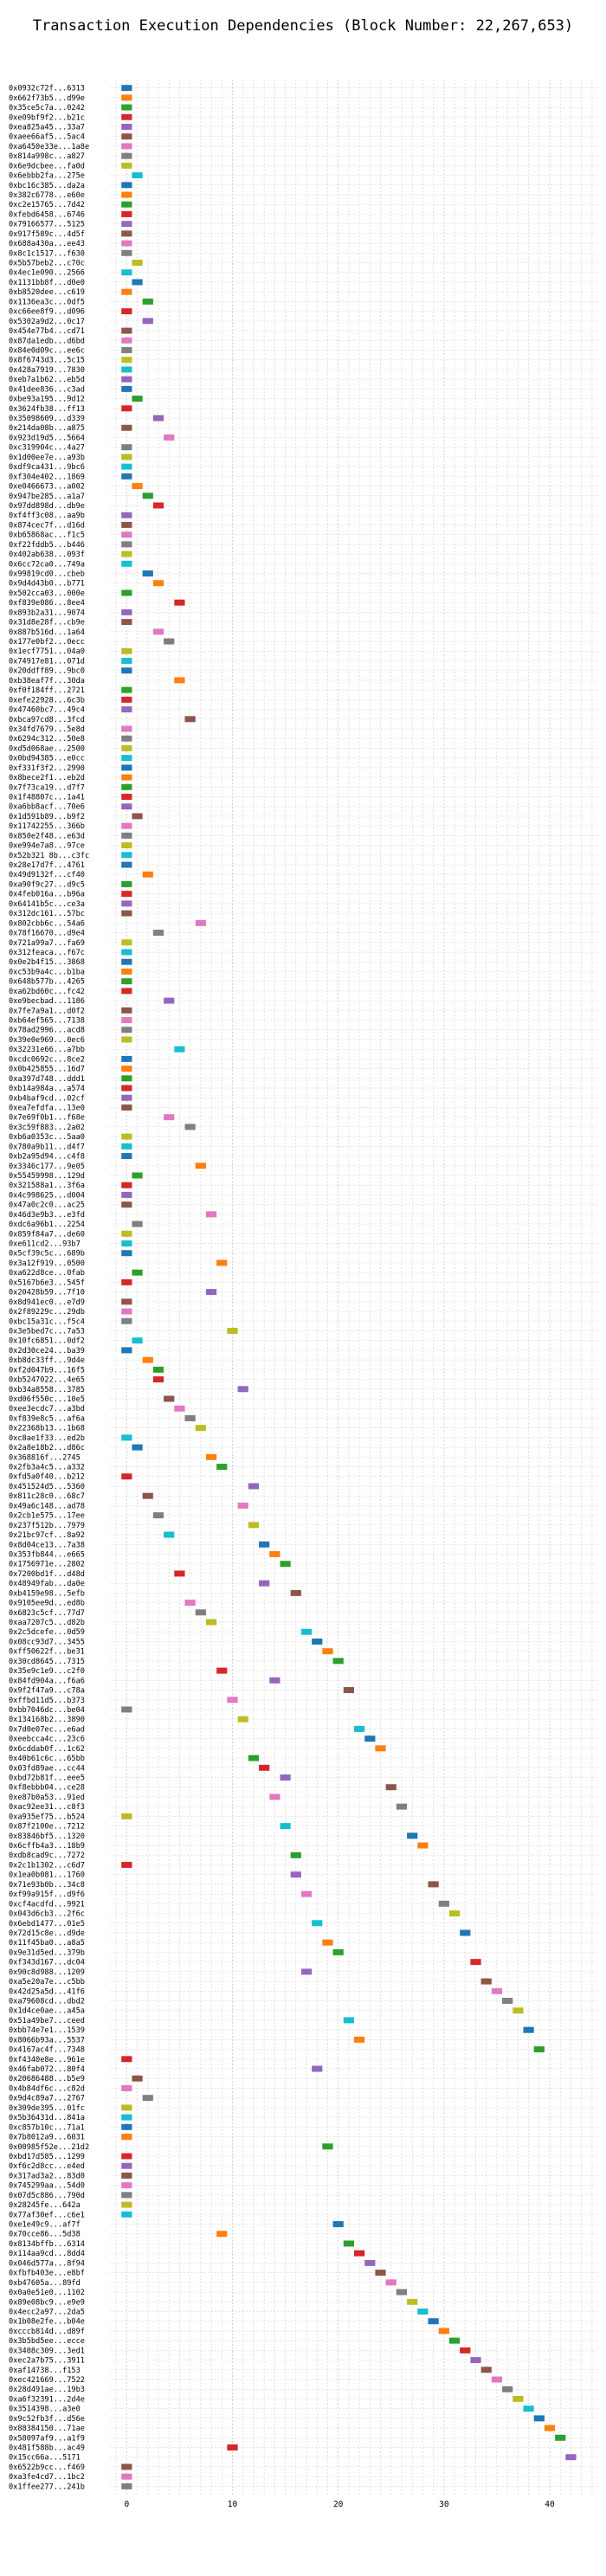 This screenshot has height=2576, width=606. What do you see at coordinates (47, 1982) in the screenshot?
I see `y-tick-label: 0xa5e20a7e...c5bb` at bounding box center [47, 1982].